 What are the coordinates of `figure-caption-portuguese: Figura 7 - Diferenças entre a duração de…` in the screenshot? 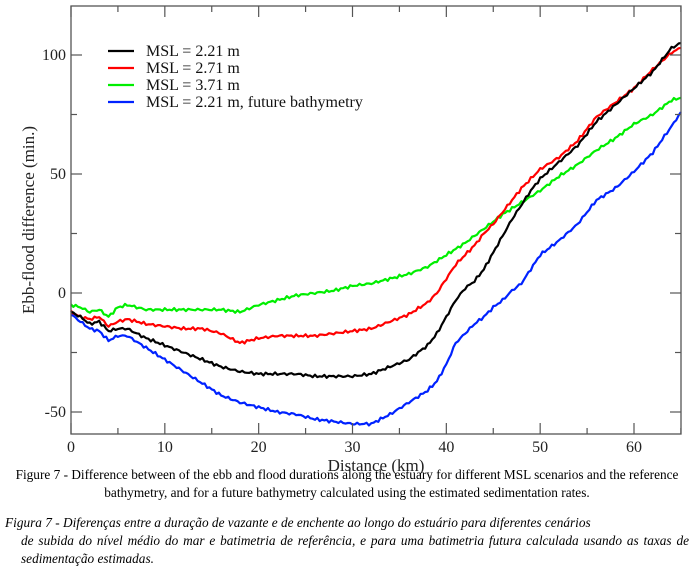 It's located at (344, 541).